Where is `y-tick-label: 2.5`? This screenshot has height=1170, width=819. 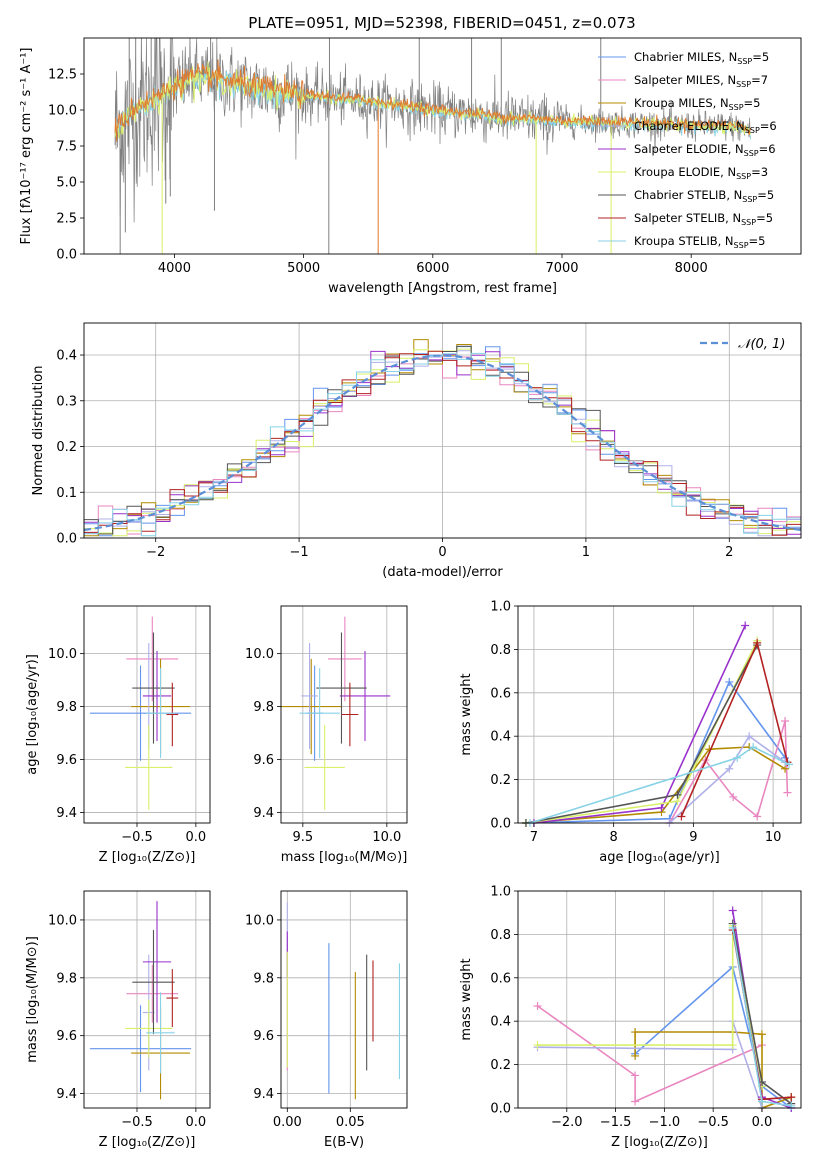 y-tick-label: 2.5 is located at coordinates (66, 219).